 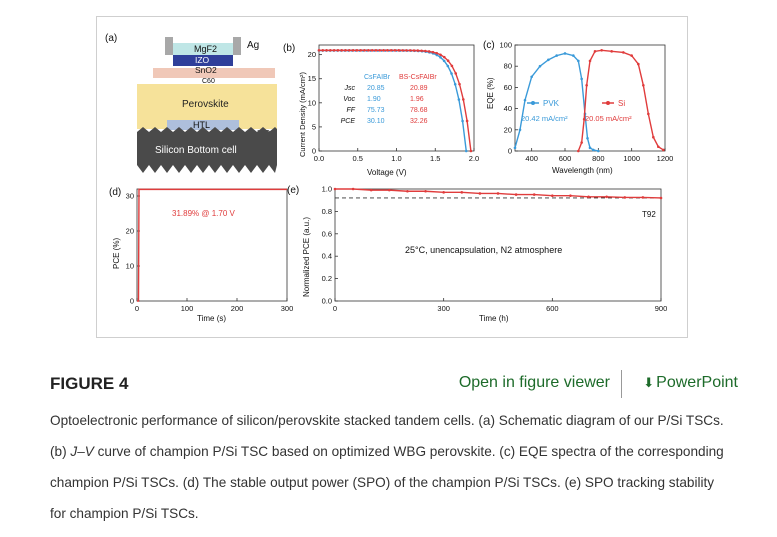 What do you see at coordinates (419, 88) in the screenshot?
I see `table-cell-bs-csfaibr: 20.89` at bounding box center [419, 88].